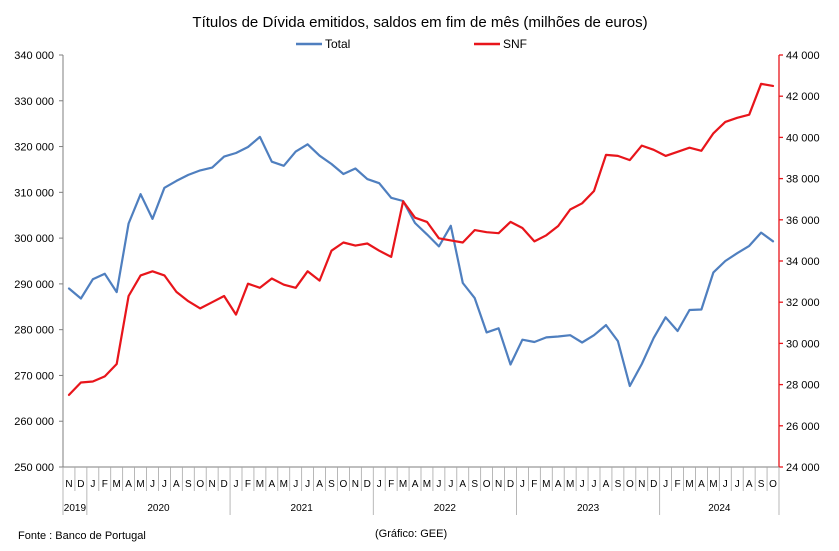 Image resolution: width=839 pixels, height=551 pixels. Describe the element at coordinates (803, 386) in the screenshot. I see `right-axis-tick-label: 28 000` at that location.